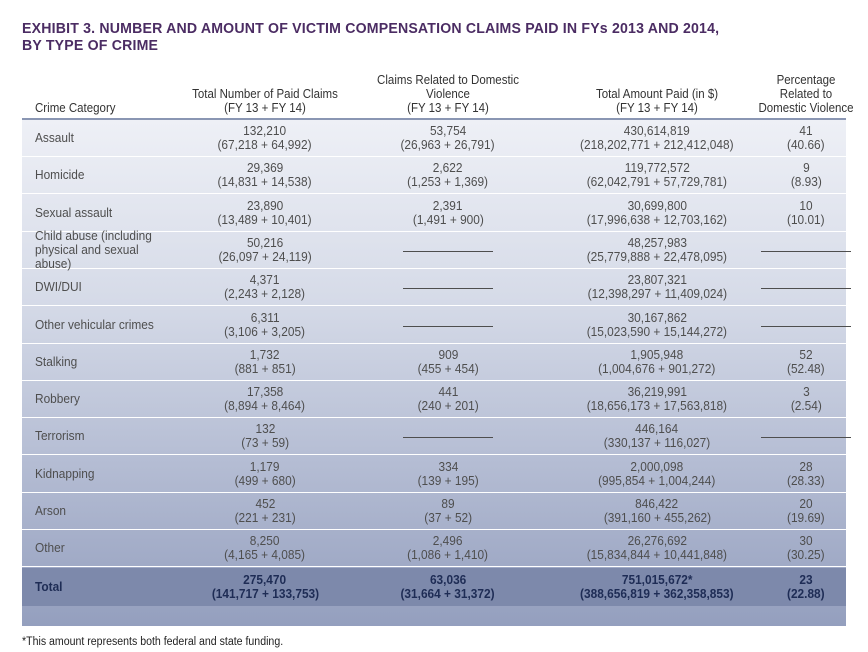  Describe the element at coordinates (265, 369) in the screenshot. I see `total-claims-cell-line-2: (881 + 851)` at that location.